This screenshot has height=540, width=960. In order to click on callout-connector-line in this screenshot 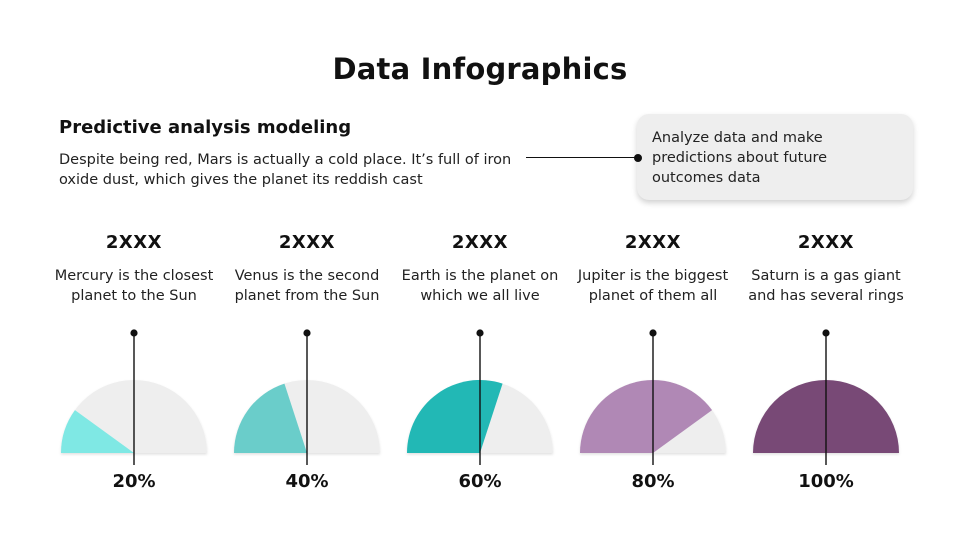, I will do `click(582, 158)`.